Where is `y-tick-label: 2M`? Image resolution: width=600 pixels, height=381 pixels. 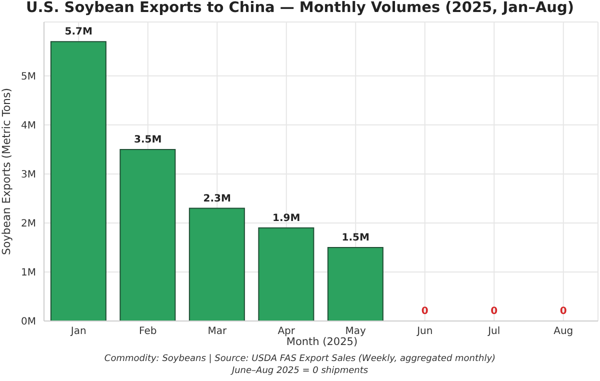
y-tick-label: 2M is located at coordinates (28, 224).